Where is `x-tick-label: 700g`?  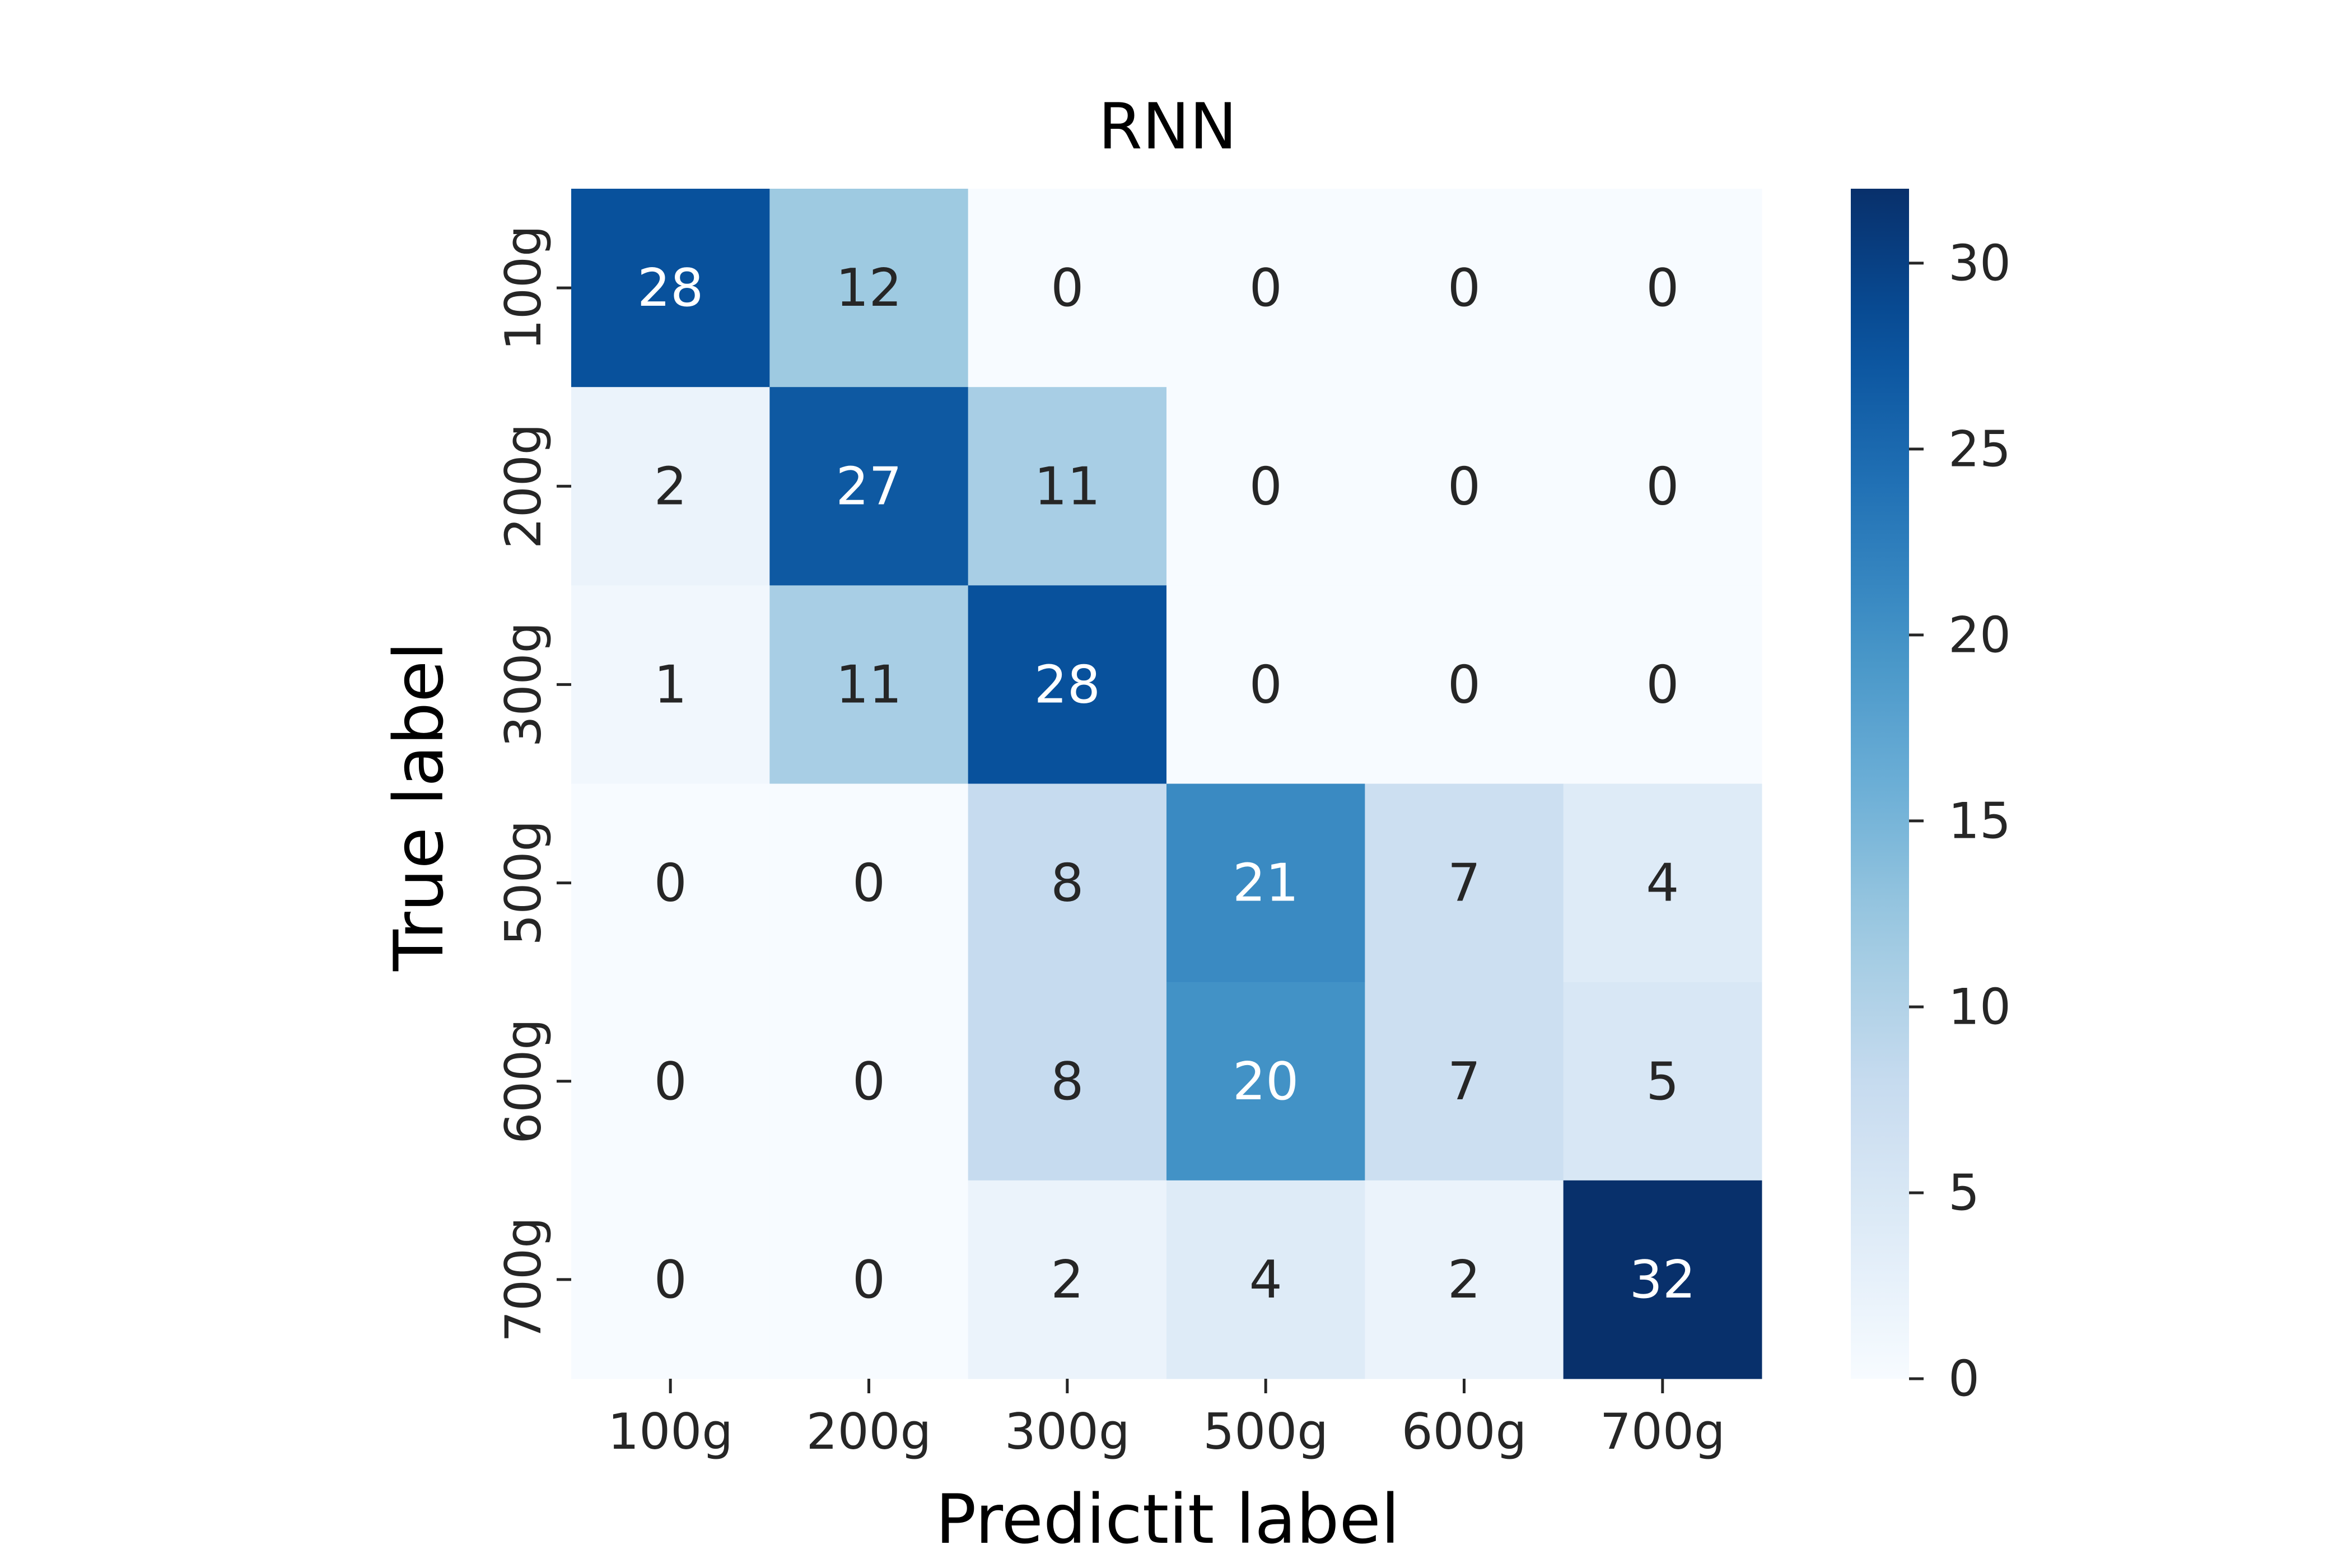
x-tick-label: 700g is located at coordinates (1663, 1432).